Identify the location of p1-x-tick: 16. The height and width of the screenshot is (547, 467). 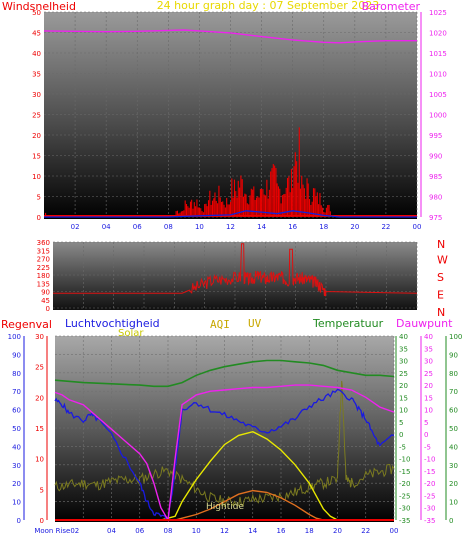
(292, 227).